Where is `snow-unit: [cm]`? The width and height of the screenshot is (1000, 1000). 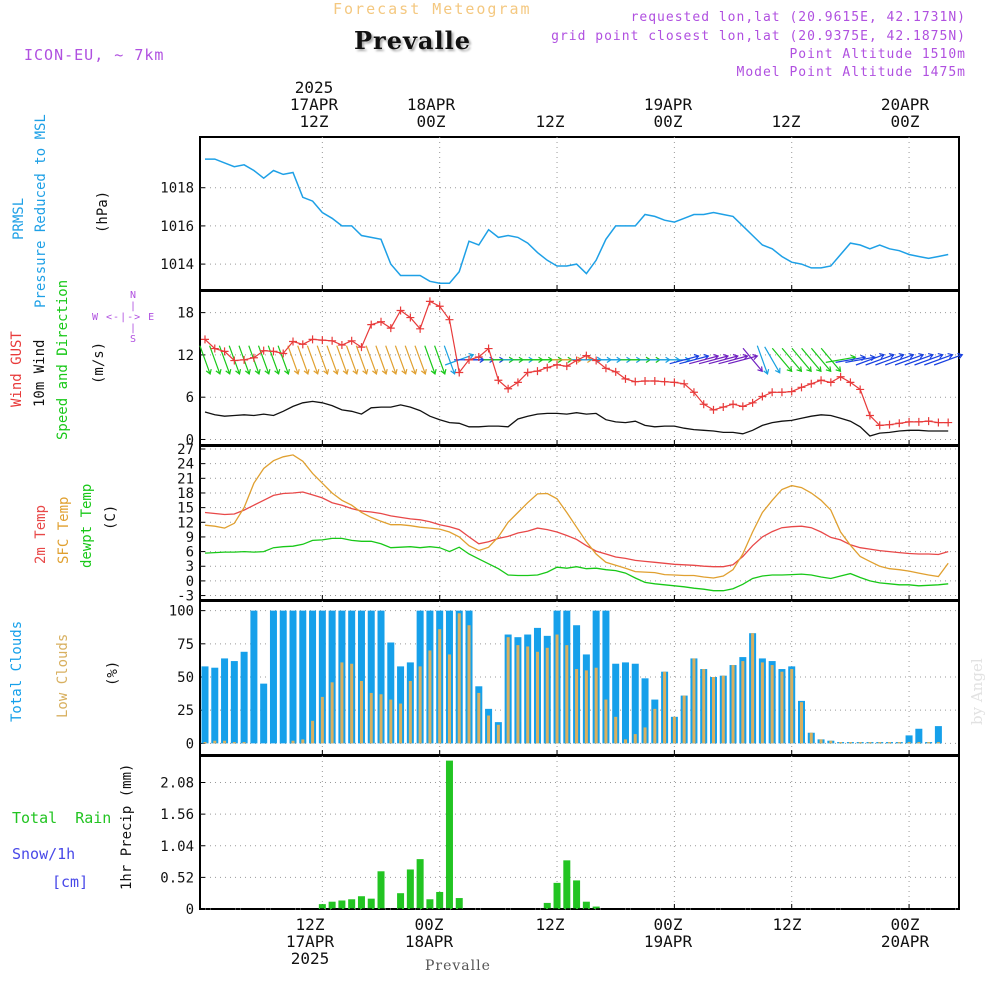 snow-unit: [cm] is located at coordinates (70, 882).